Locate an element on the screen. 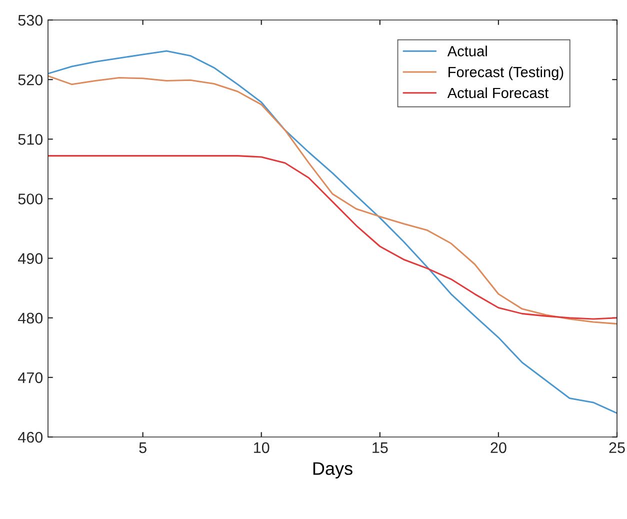  x-tick-label: 15 is located at coordinates (380, 448).